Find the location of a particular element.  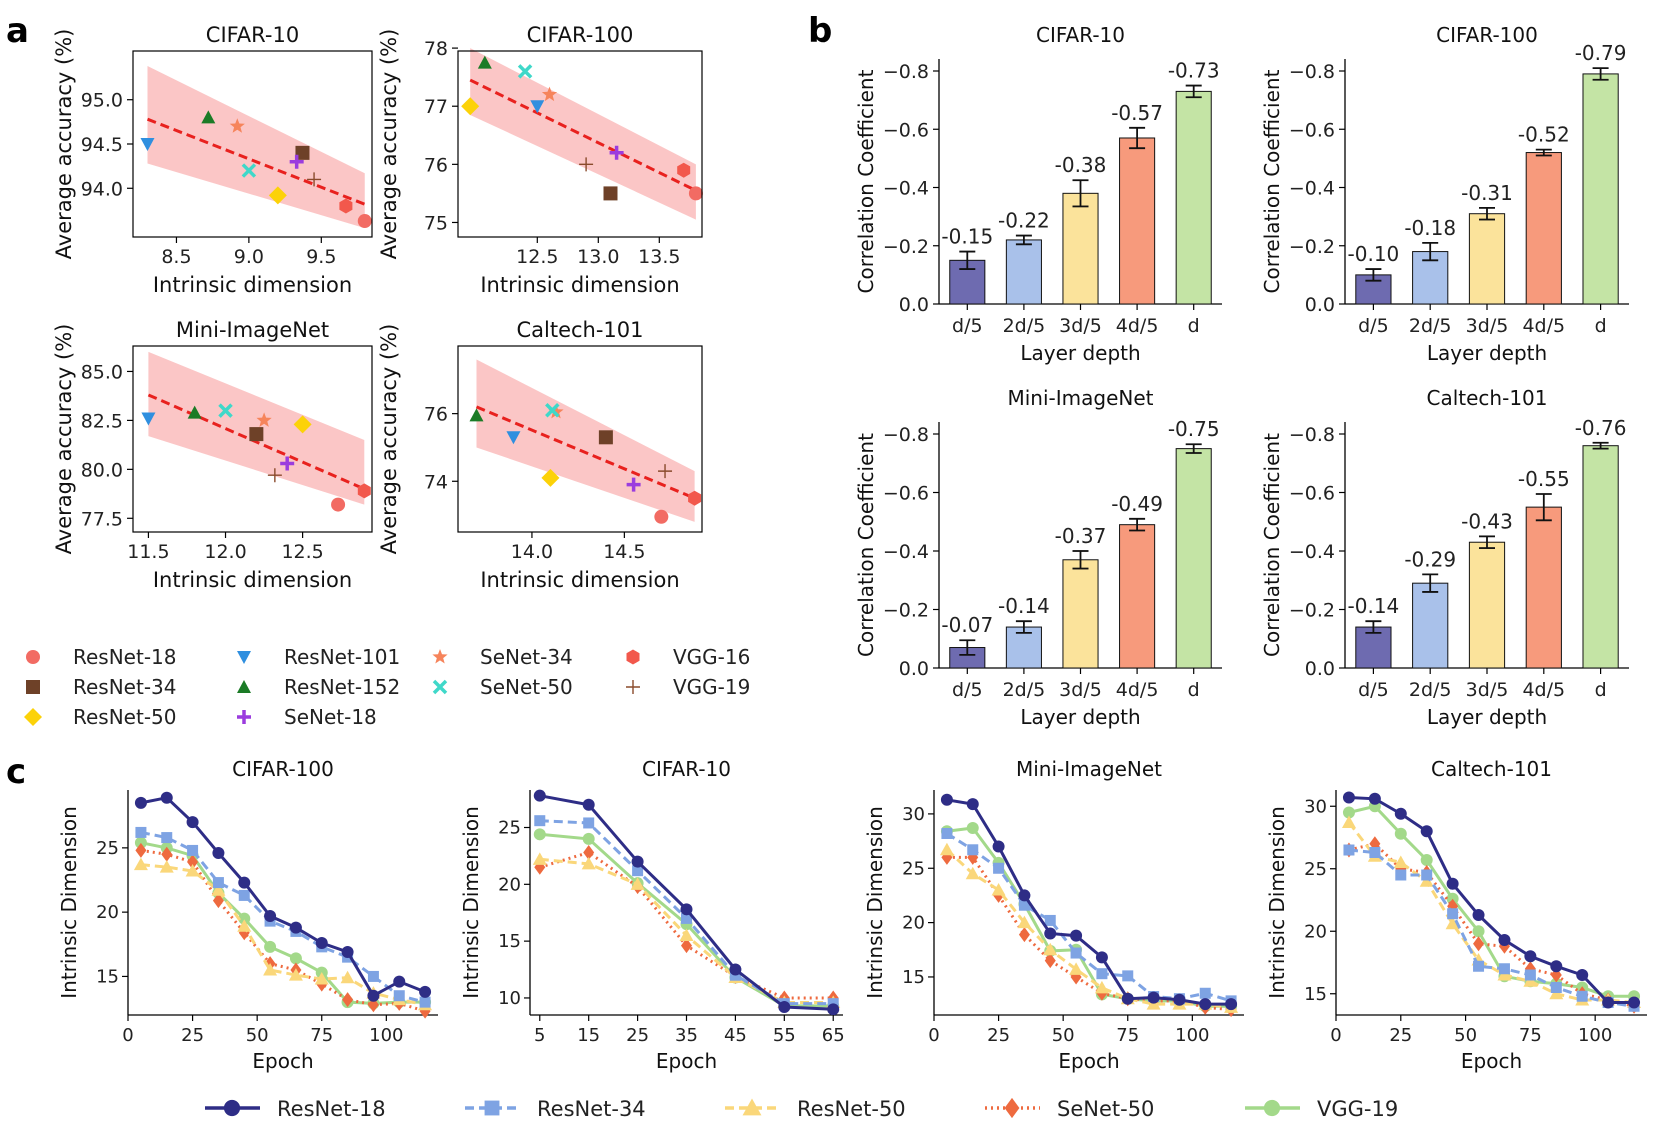

bar-value-label: -0.15 is located at coordinates (967, 237).